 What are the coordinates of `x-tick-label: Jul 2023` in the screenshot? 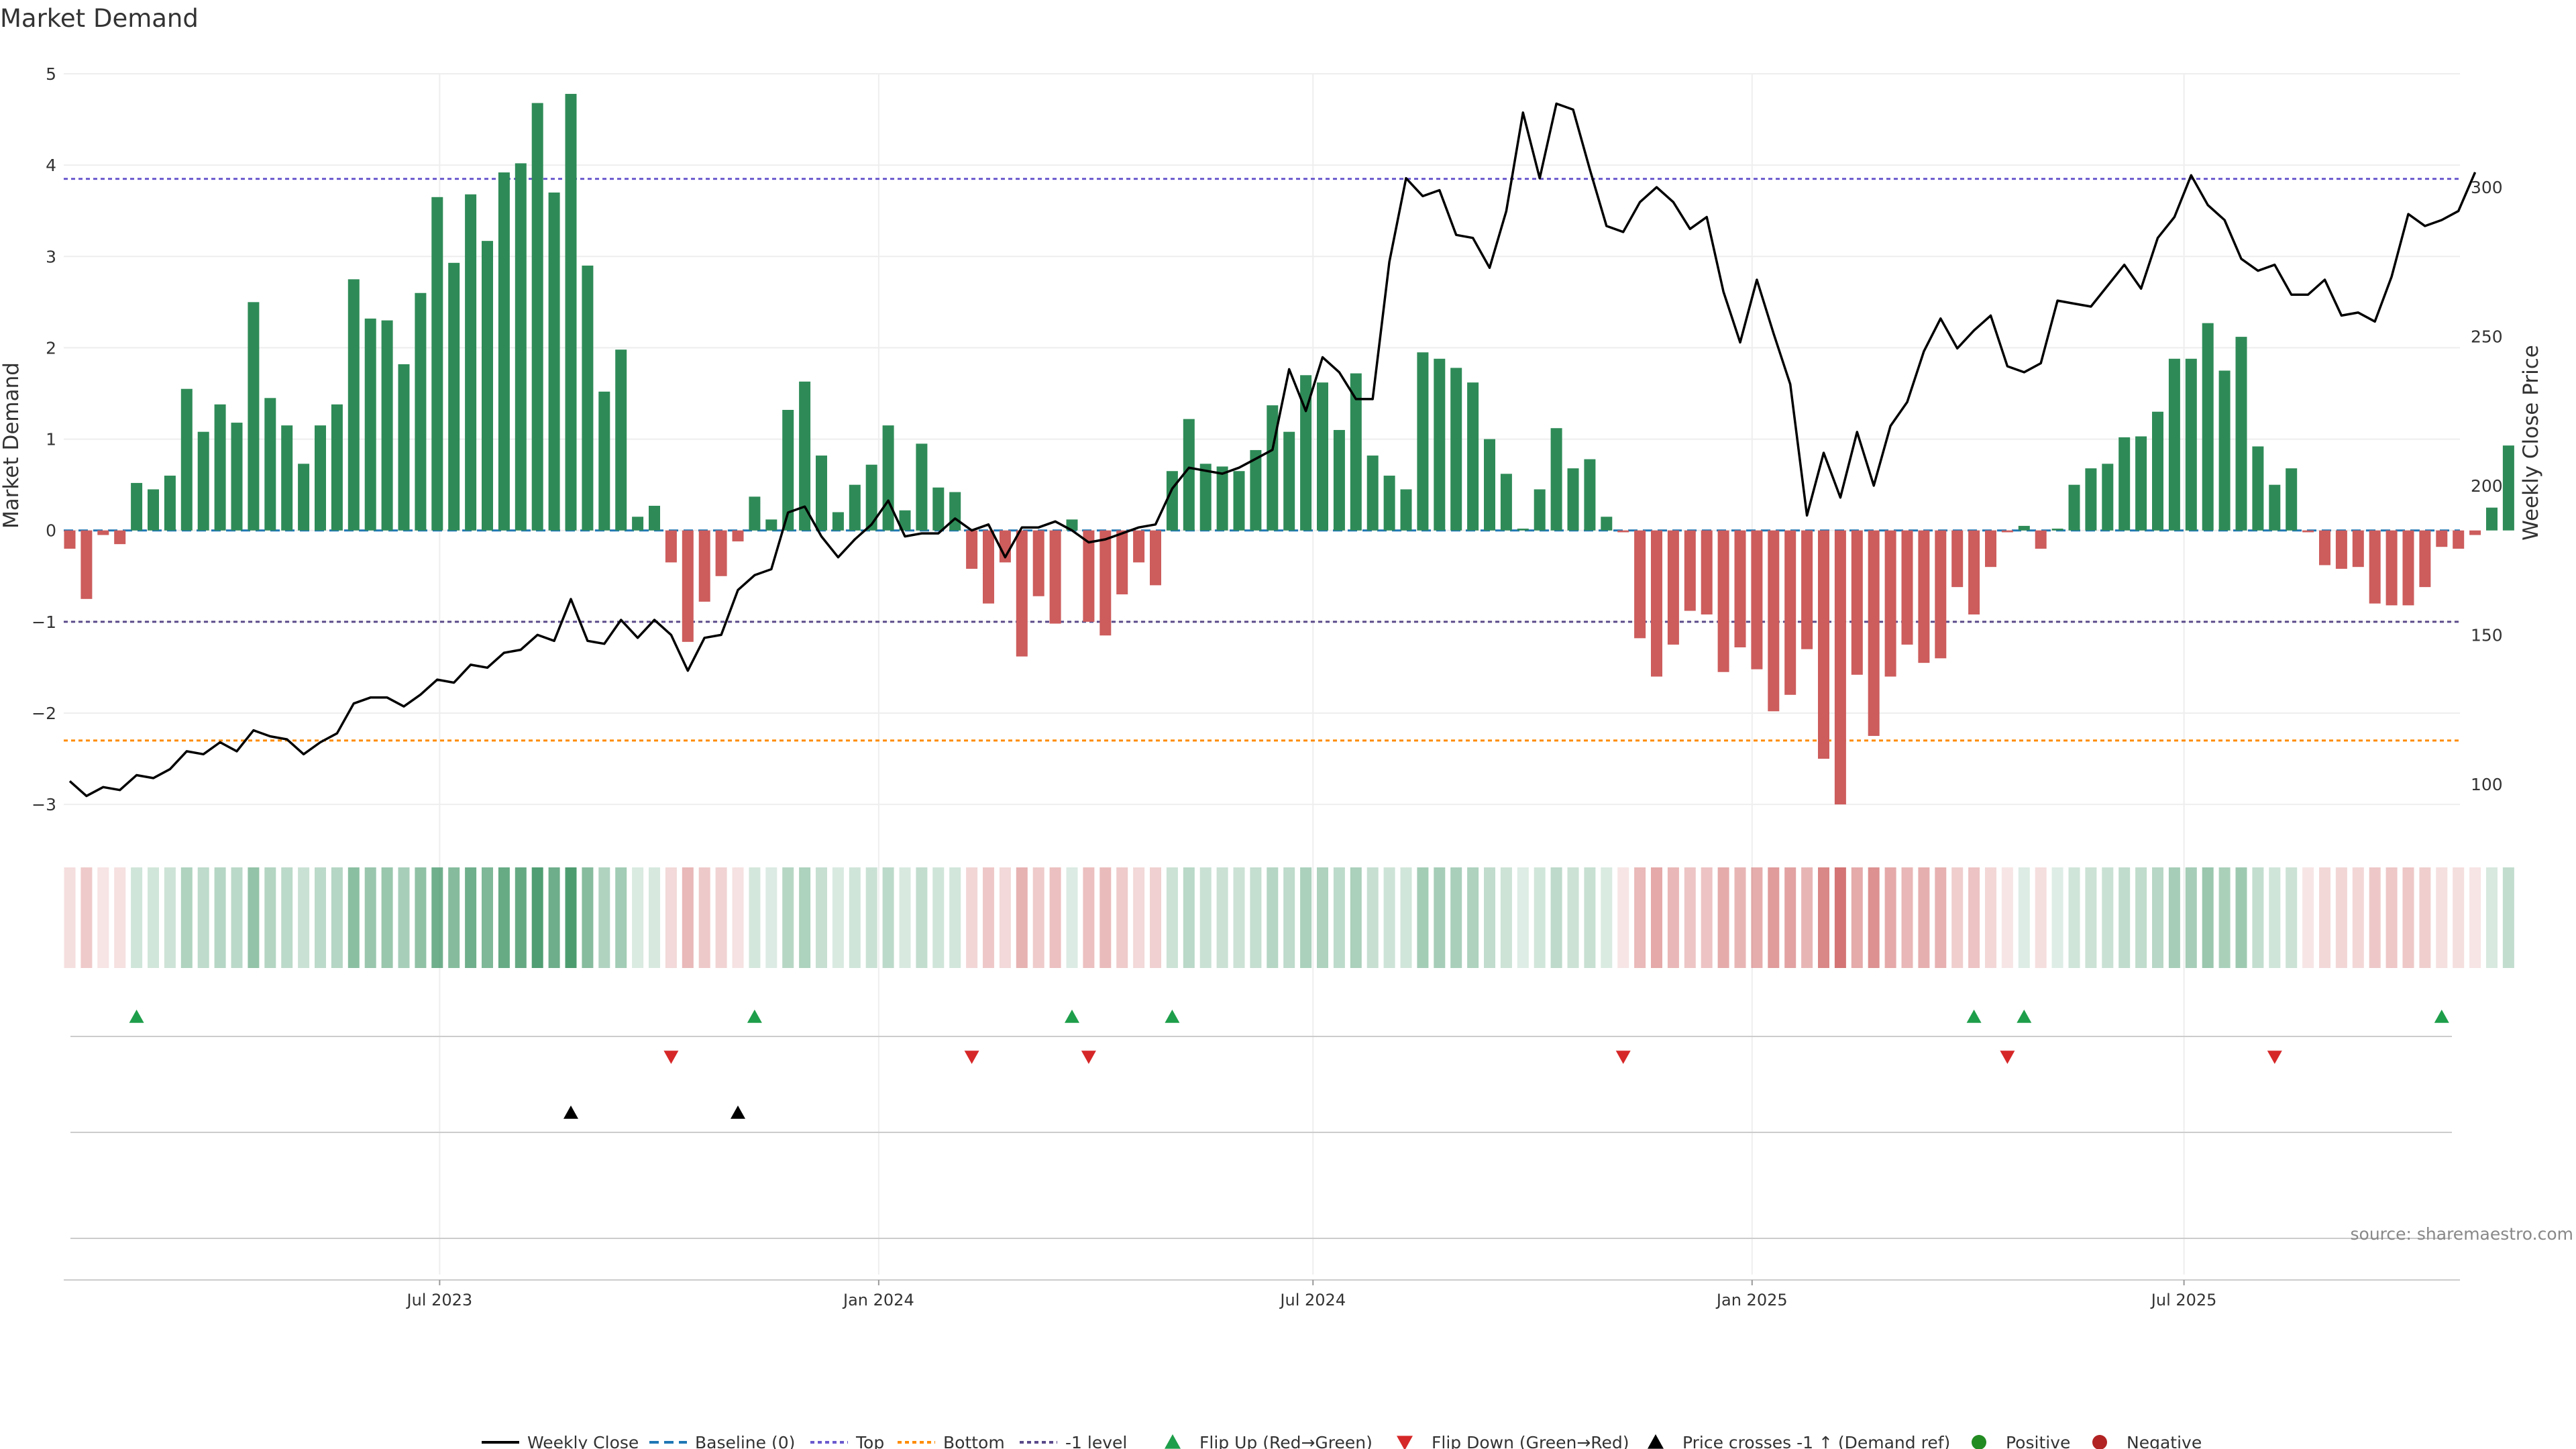 It's located at (439, 1300).